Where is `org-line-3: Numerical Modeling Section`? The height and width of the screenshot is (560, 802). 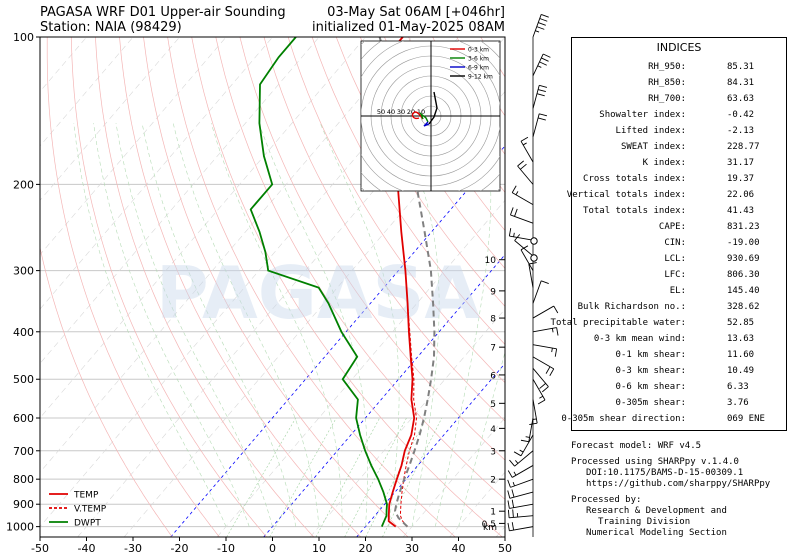 org-line-3: Numerical Modeling Section is located at coordinates (656, 533).